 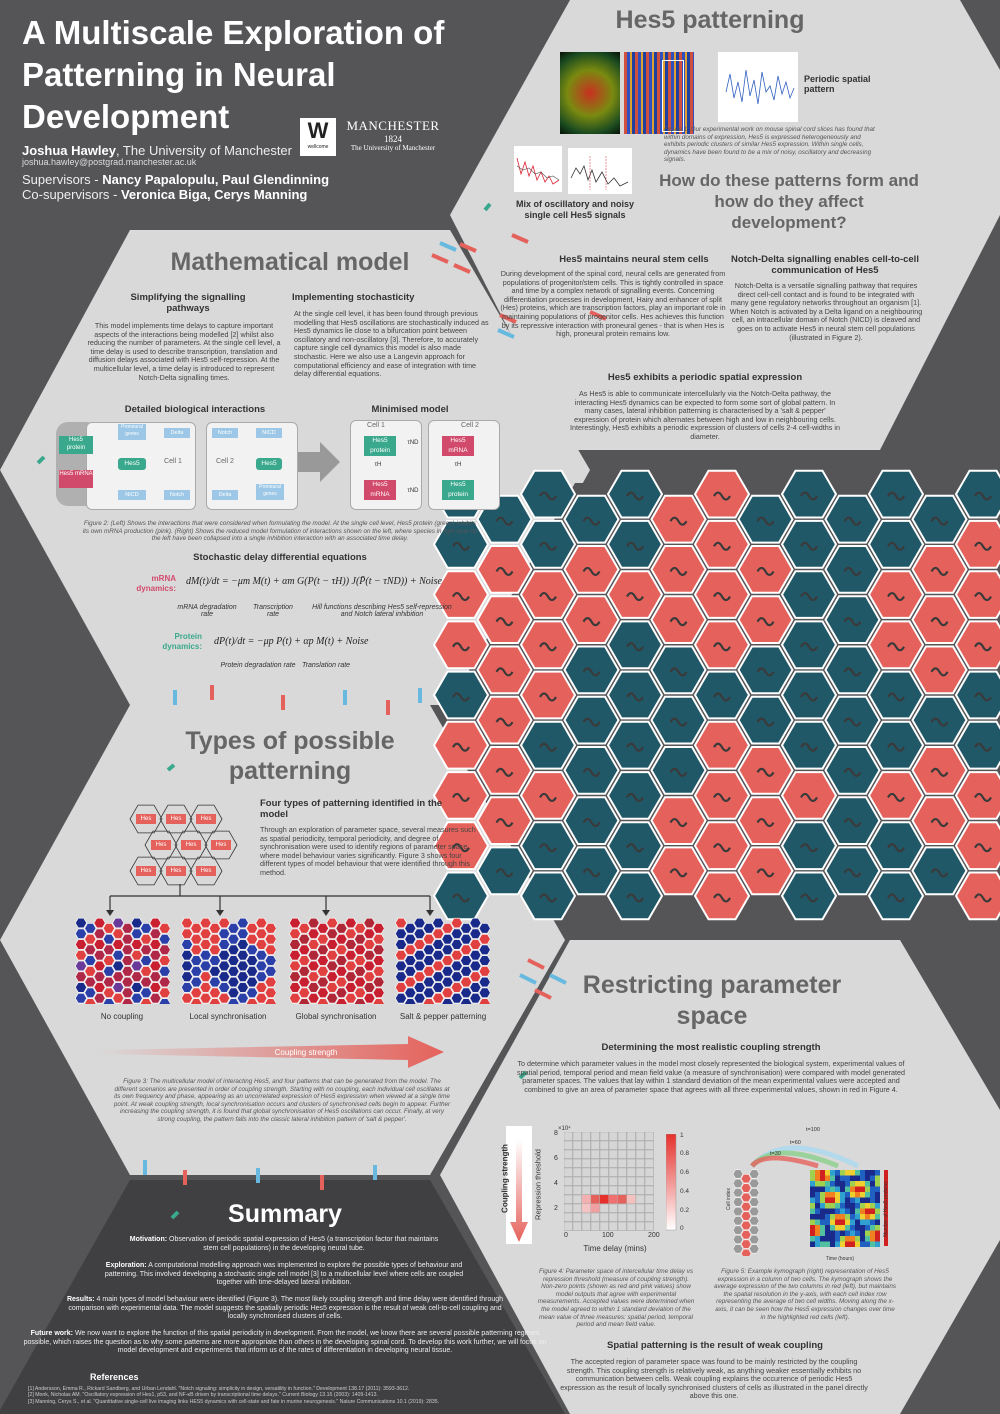 I want to click on author-email: joshua.hawley@postgrad.manchester.ac.uk, so click(x=109, y=162).